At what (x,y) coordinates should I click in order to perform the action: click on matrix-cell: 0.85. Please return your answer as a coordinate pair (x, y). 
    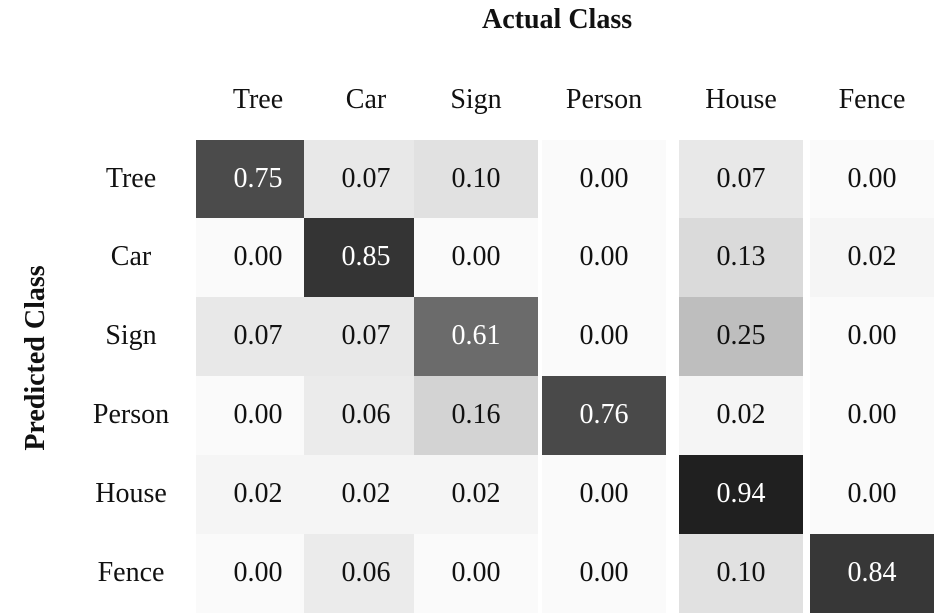
    Looking at the image, I should click on (366, 257).